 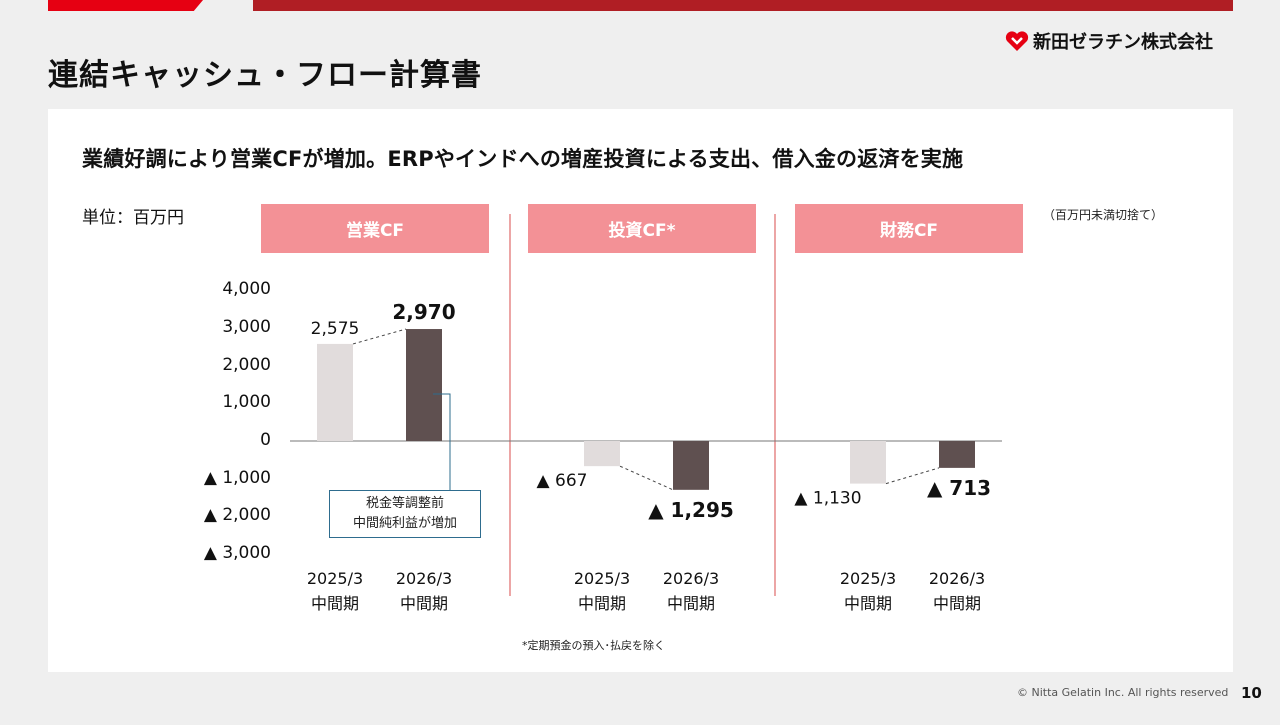 What do you see at coordinates (246, 402) in the screenshot?
I see `y-tick-label: 1,000` at bounding box center [246, 402].